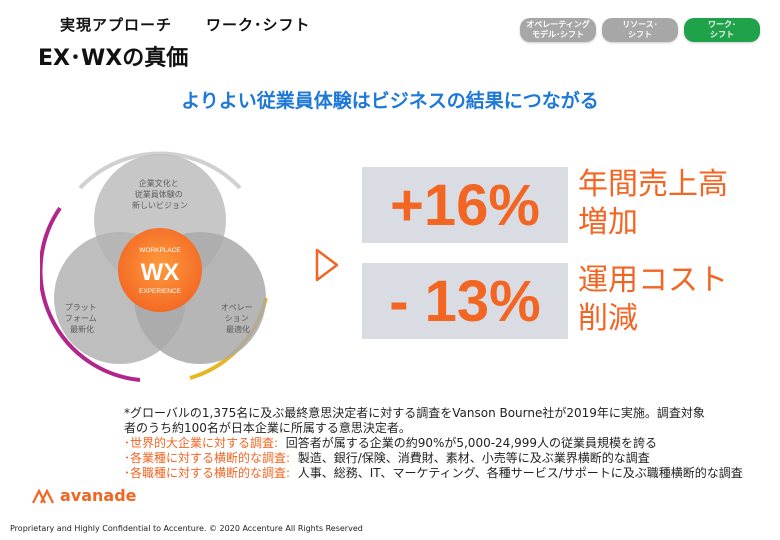  I want to click on tab-resource-shift: リソース･ シフト, so click(640, 30).